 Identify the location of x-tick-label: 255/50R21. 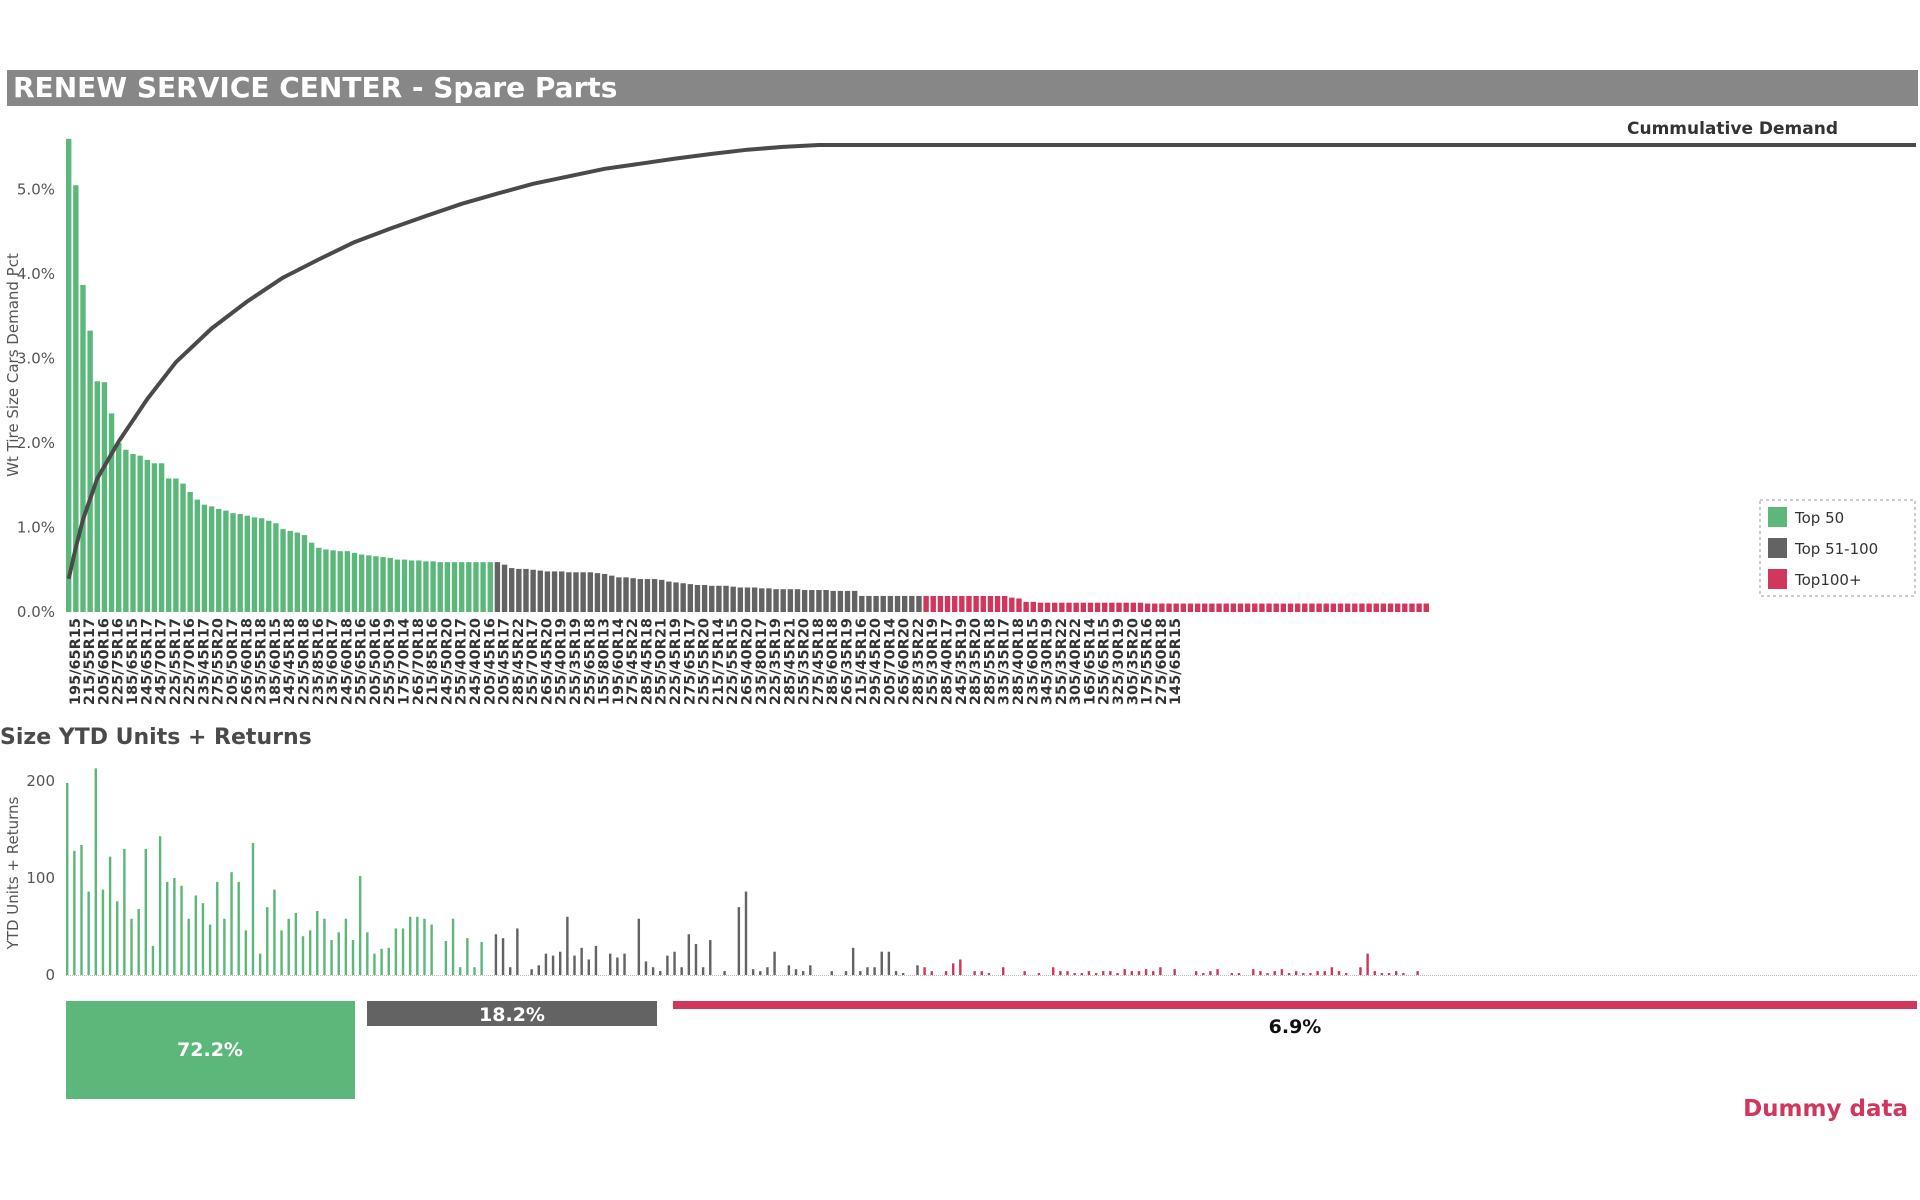
(662, 661).